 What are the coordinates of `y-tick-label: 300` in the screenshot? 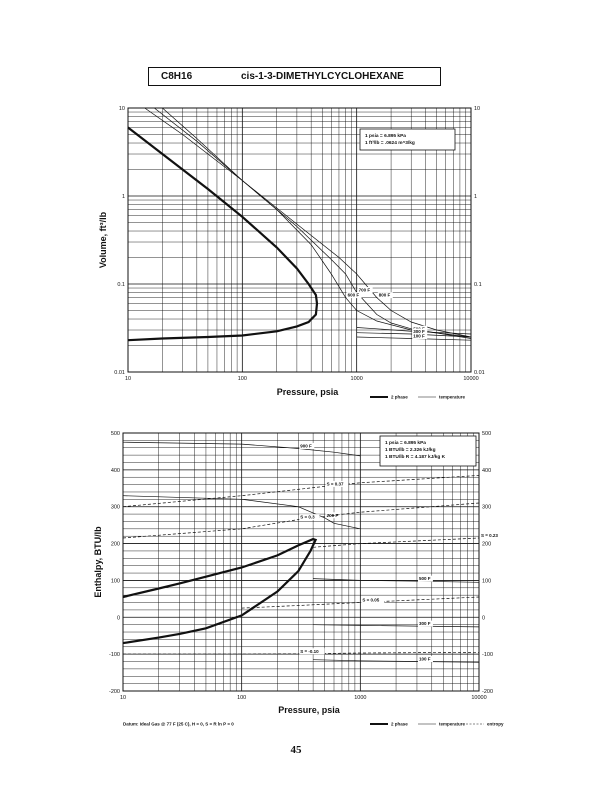 It's located at (115, 508).